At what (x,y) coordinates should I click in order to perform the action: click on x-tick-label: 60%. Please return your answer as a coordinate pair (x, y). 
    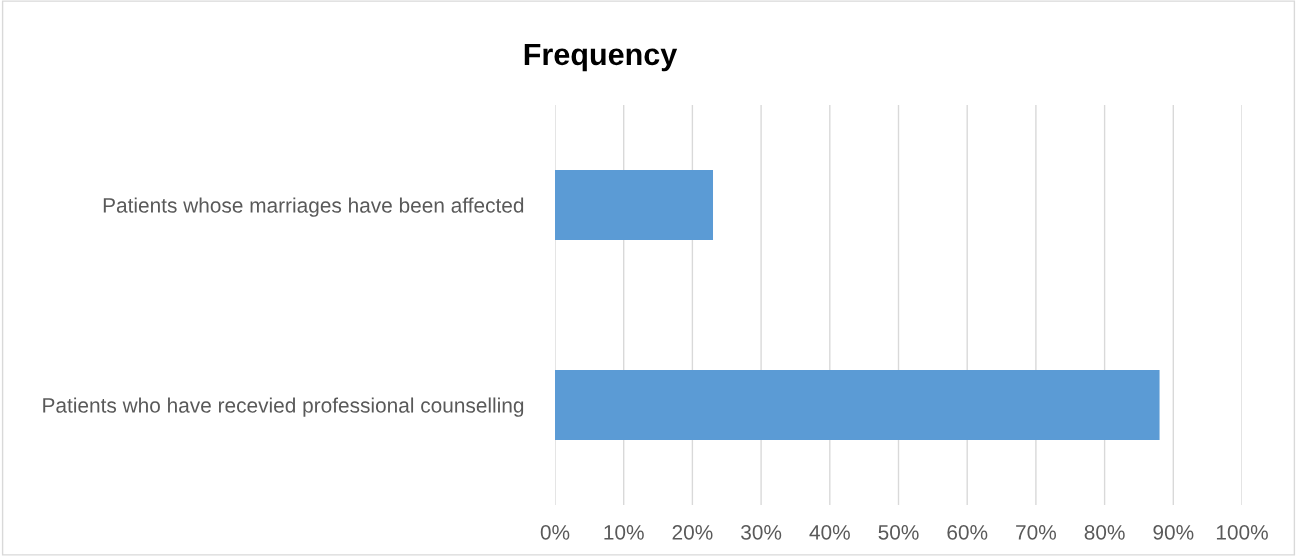
    Looking at the image, I should click on (967, 532).